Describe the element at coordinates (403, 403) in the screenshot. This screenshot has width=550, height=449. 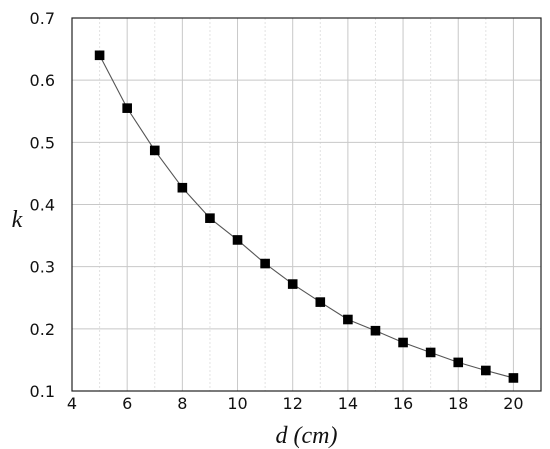
I see `x-tick-label: 16` at that location.